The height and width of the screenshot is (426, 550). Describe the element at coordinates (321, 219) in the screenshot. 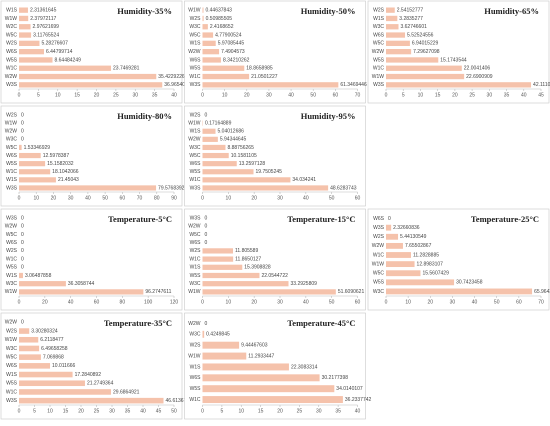

I see `panel-title: Temperature-15°C` at that location.